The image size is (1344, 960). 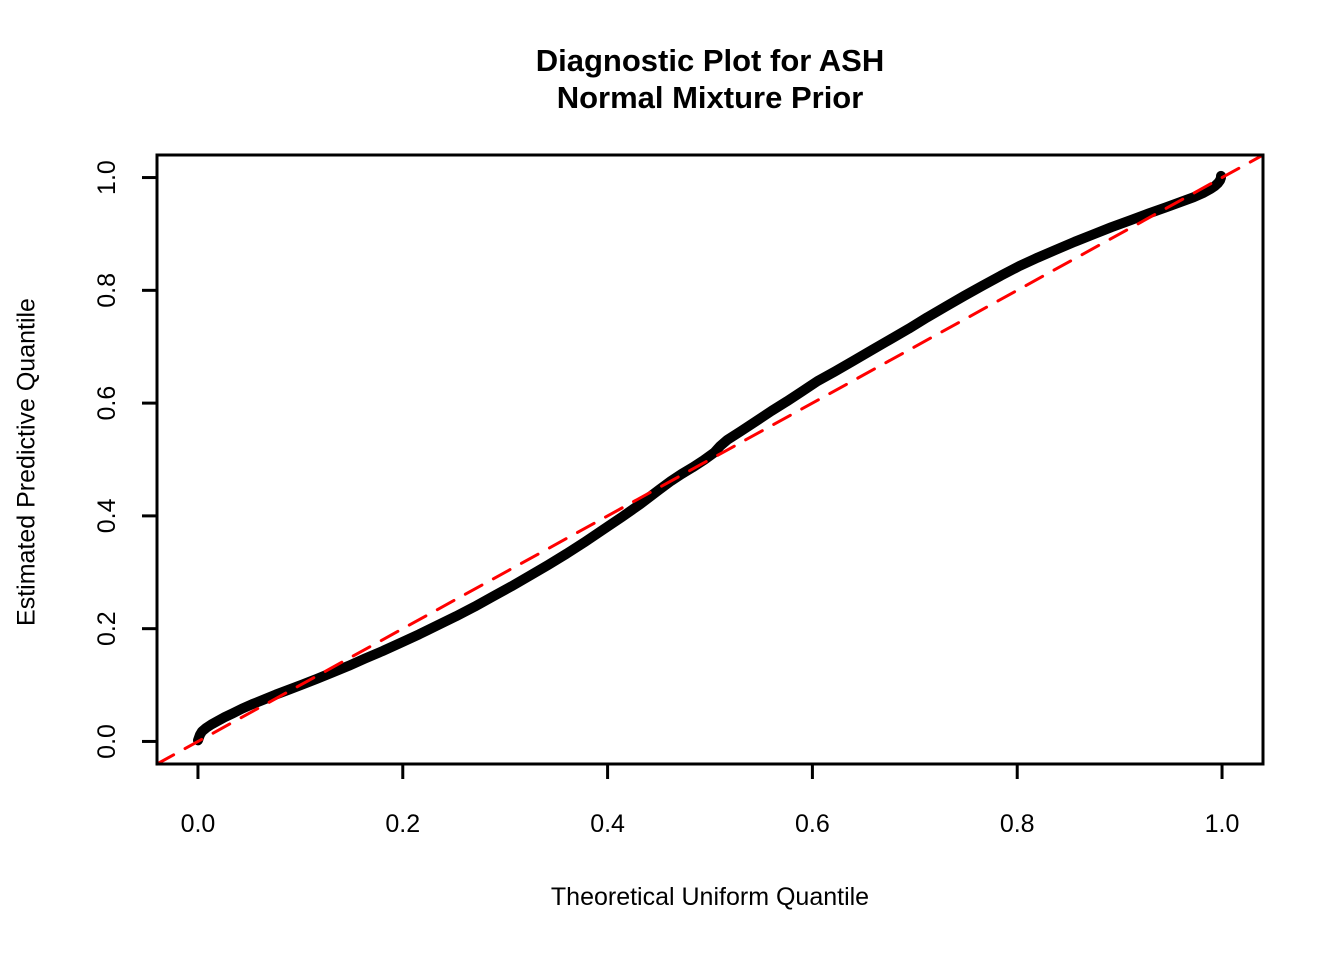 I want to click on chart-title-line-1: Diagnostic Plot for ASH, so click(x=710, y=60).